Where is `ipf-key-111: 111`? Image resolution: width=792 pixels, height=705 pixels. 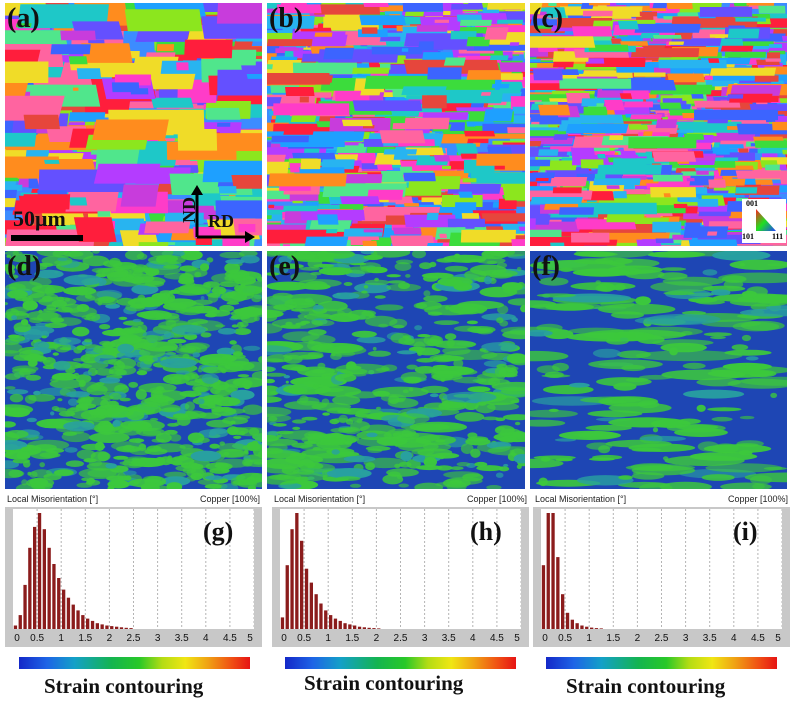
ipf-key-111: 111 is located at coordinates (778, 236).